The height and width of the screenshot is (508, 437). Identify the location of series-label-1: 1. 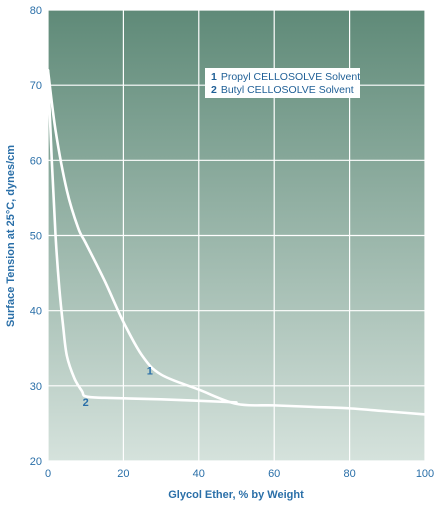
(150, 372).